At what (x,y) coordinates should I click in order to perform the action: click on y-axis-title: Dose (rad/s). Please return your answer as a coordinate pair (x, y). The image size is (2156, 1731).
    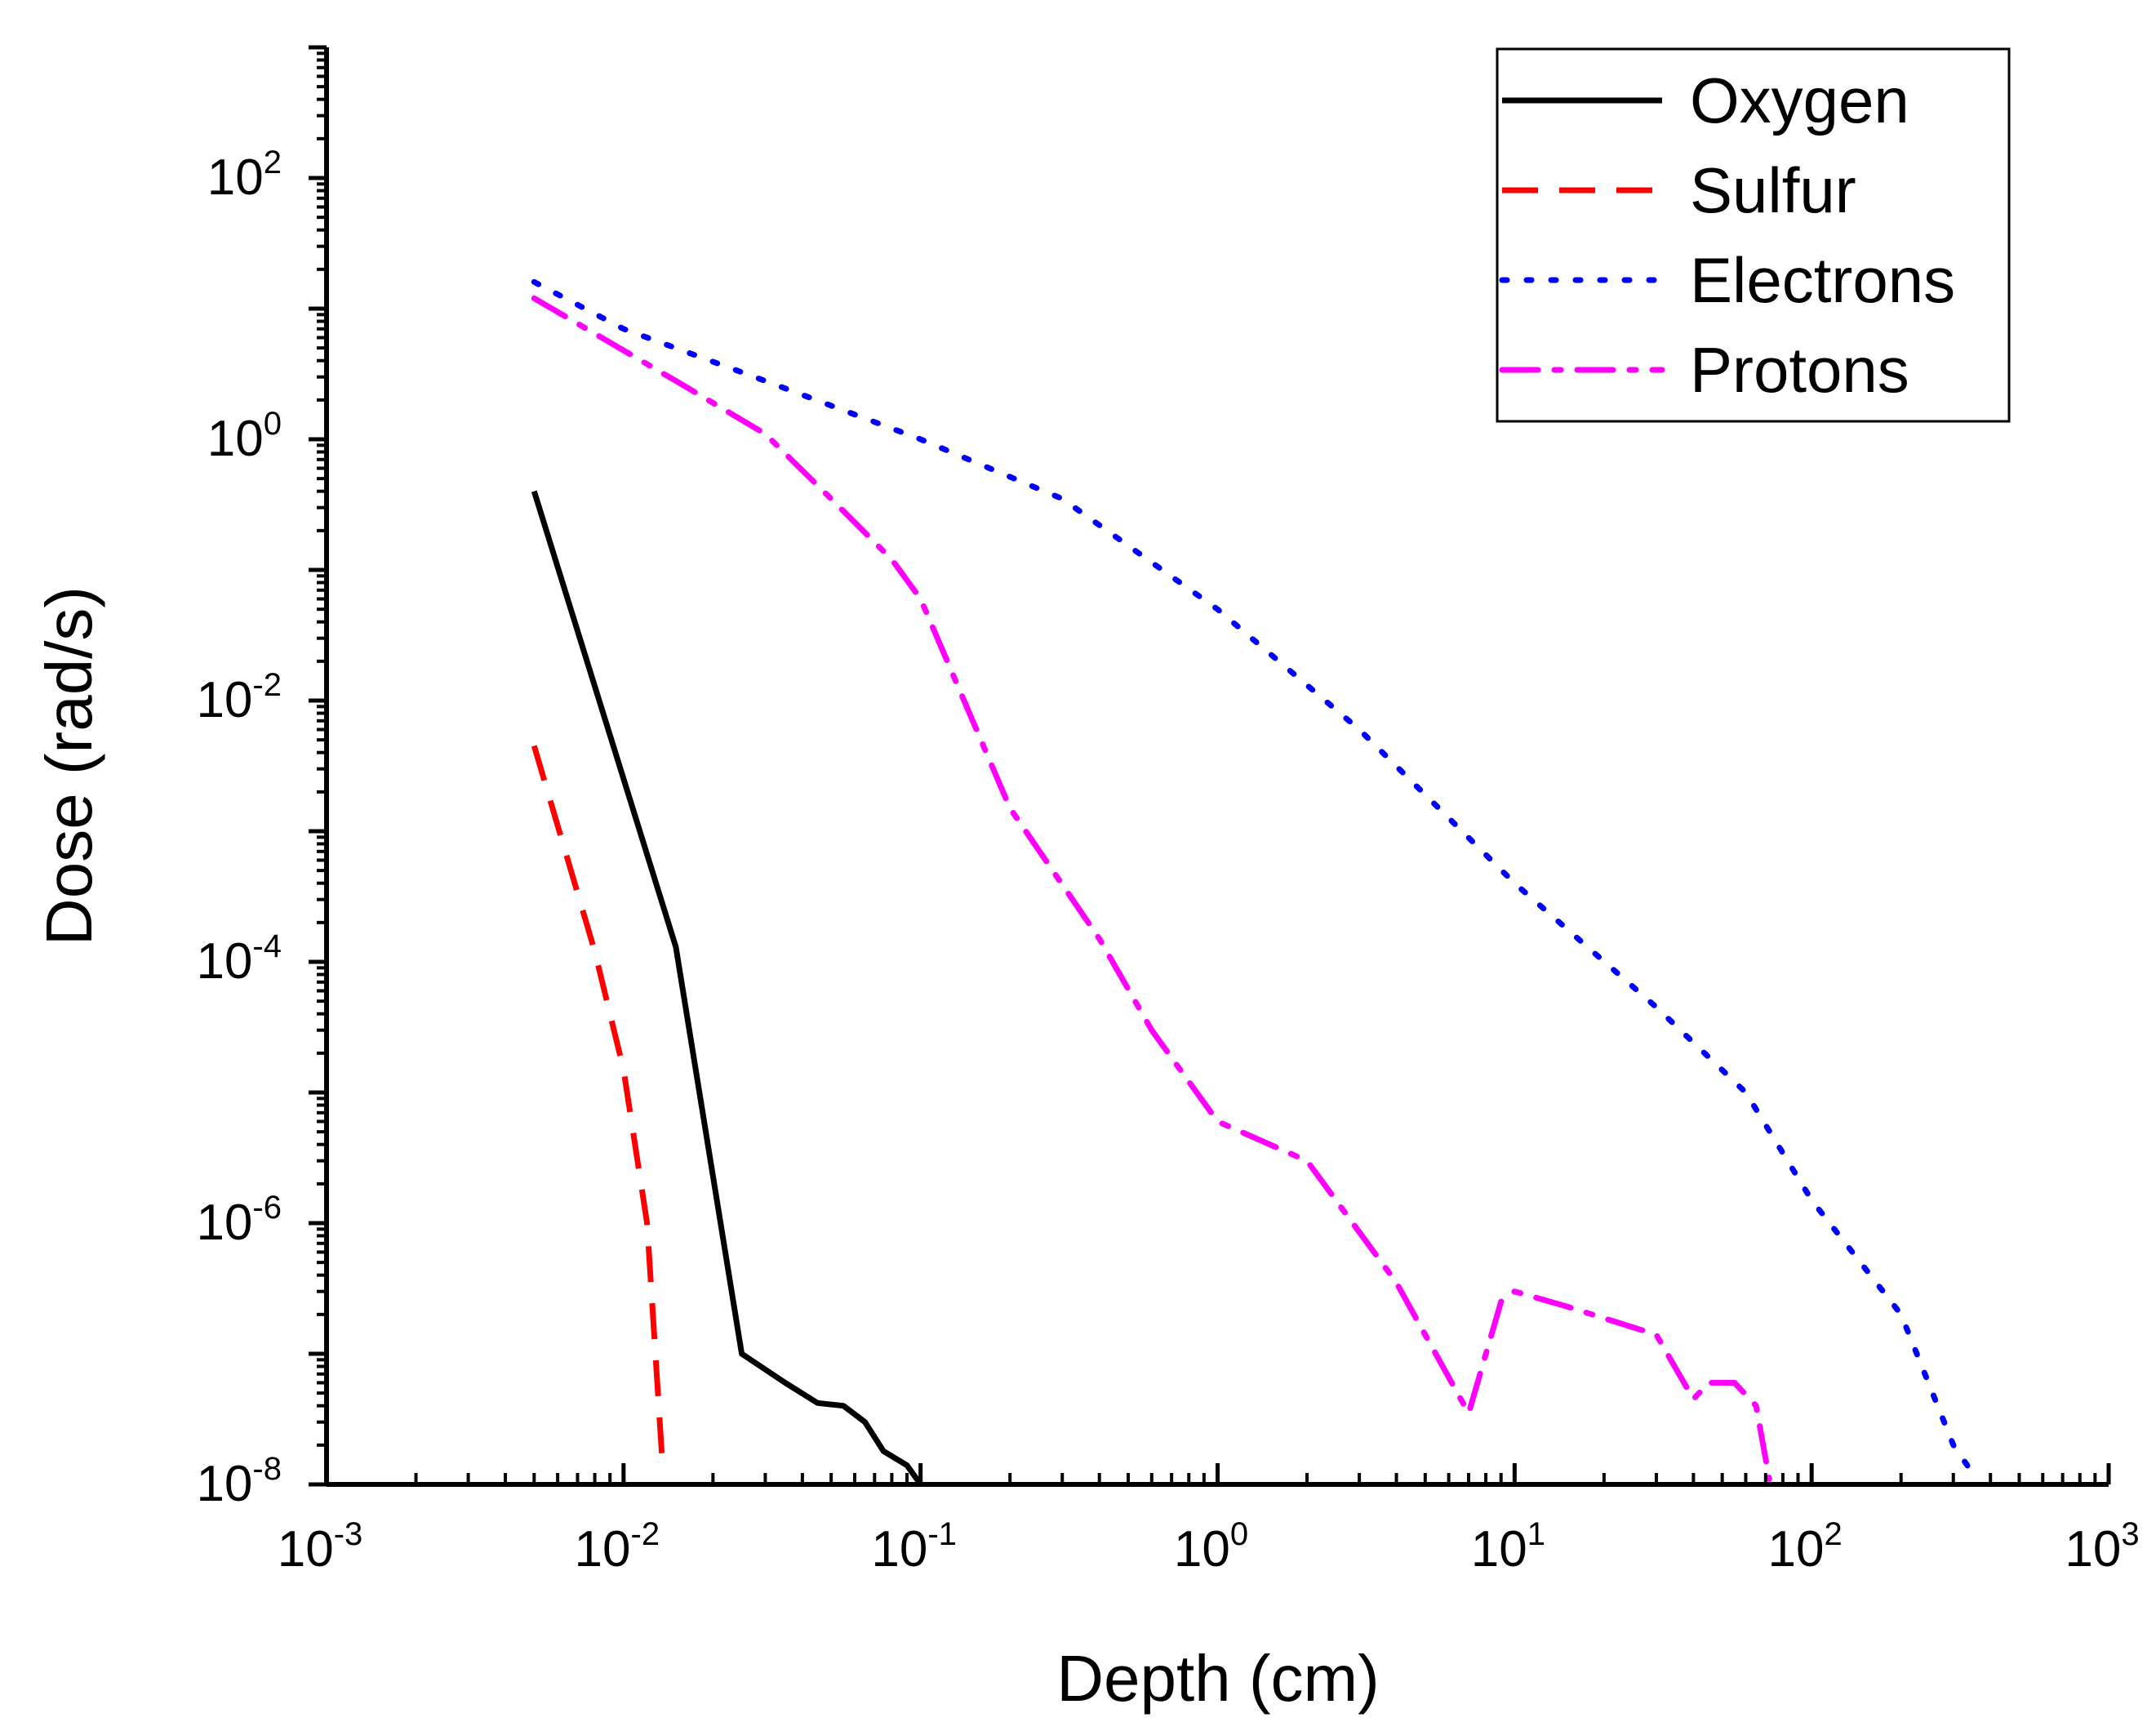
    Looking at the image, I should click on (69, 766).